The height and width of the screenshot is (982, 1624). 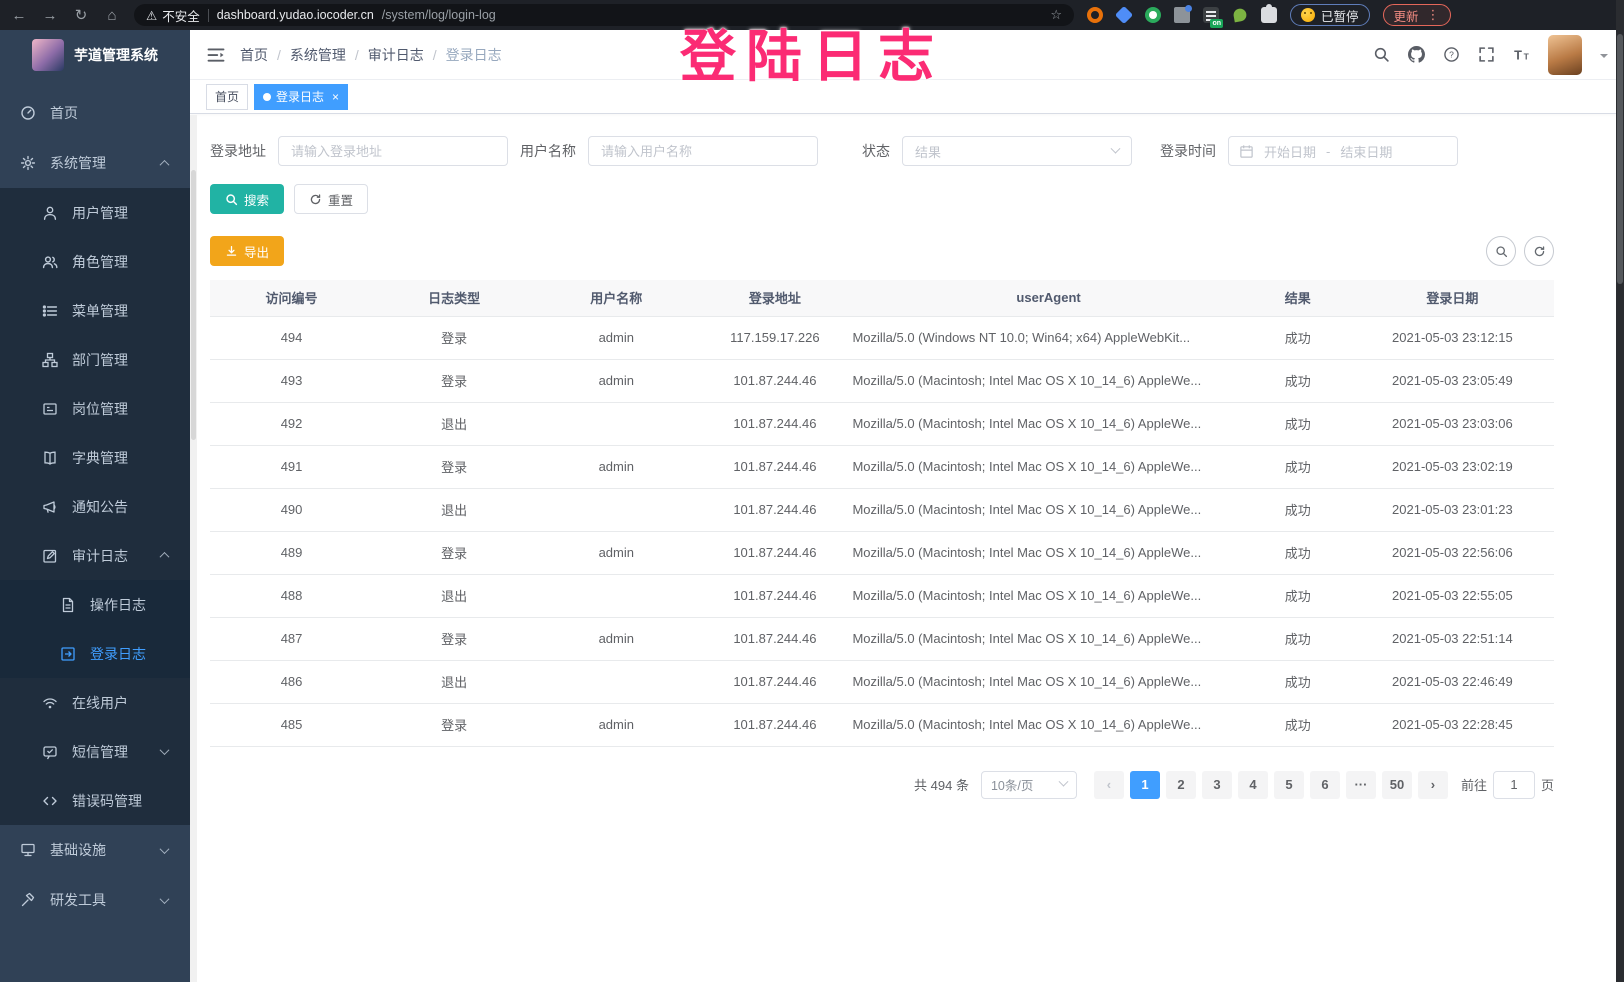 What do you see at coordinates (336, 96) in the screenshot?
I see `close-tab-icon: ×` at bounding box center [336, 96].